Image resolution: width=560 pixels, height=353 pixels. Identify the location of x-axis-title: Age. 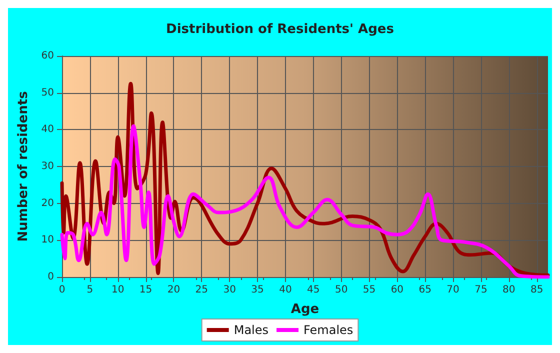
(305, 309).